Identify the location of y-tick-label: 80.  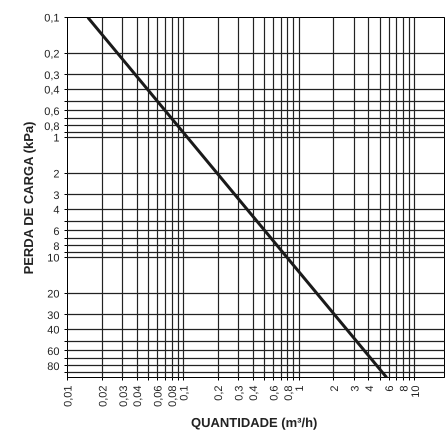
(53, 366).